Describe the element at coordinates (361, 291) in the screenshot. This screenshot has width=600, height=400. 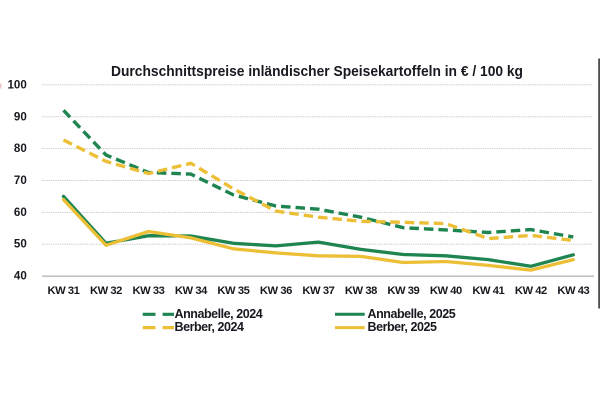
I see `svg-text: KW 38` at that location.